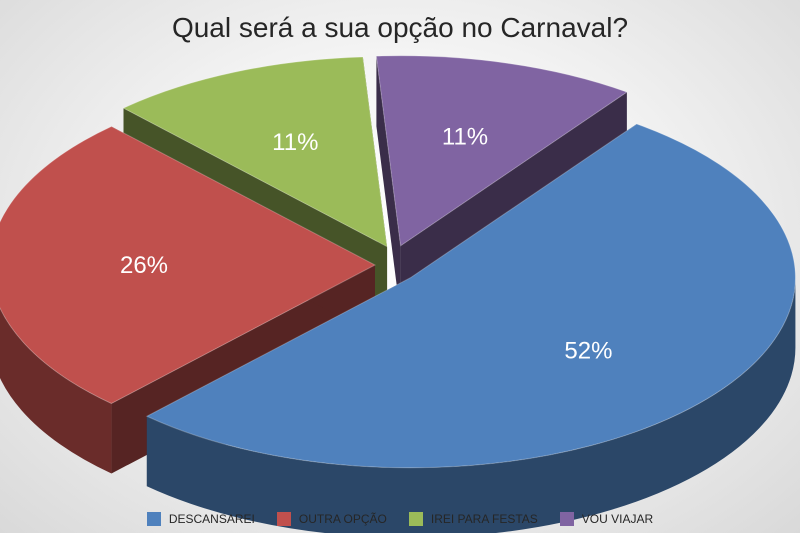  I want to click on data-label-descansarei: 52%, so click(588, 350).